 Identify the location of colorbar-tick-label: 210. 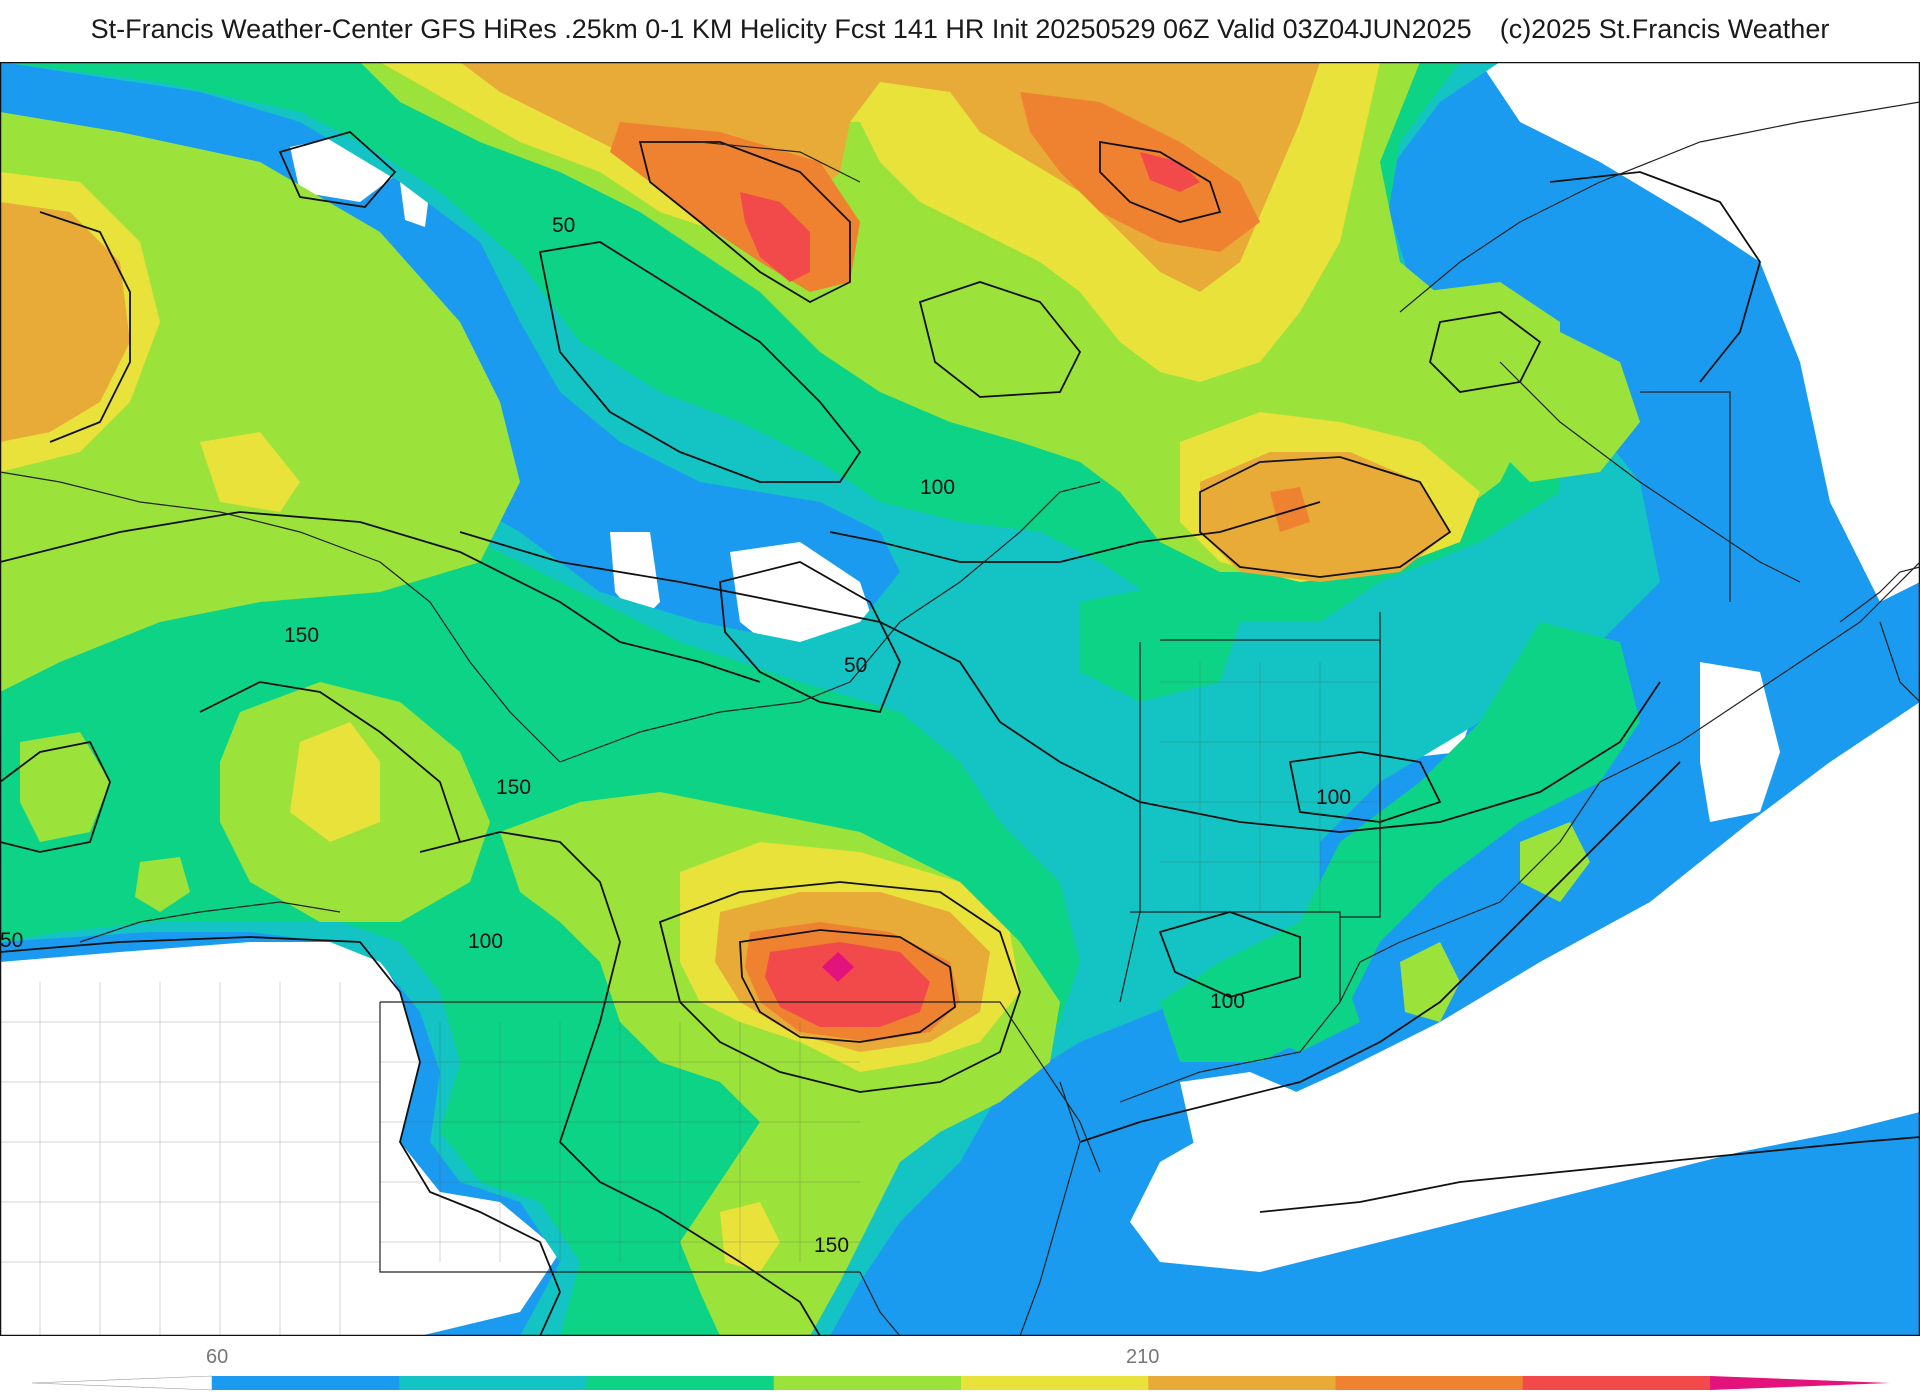
(1143, 1357).